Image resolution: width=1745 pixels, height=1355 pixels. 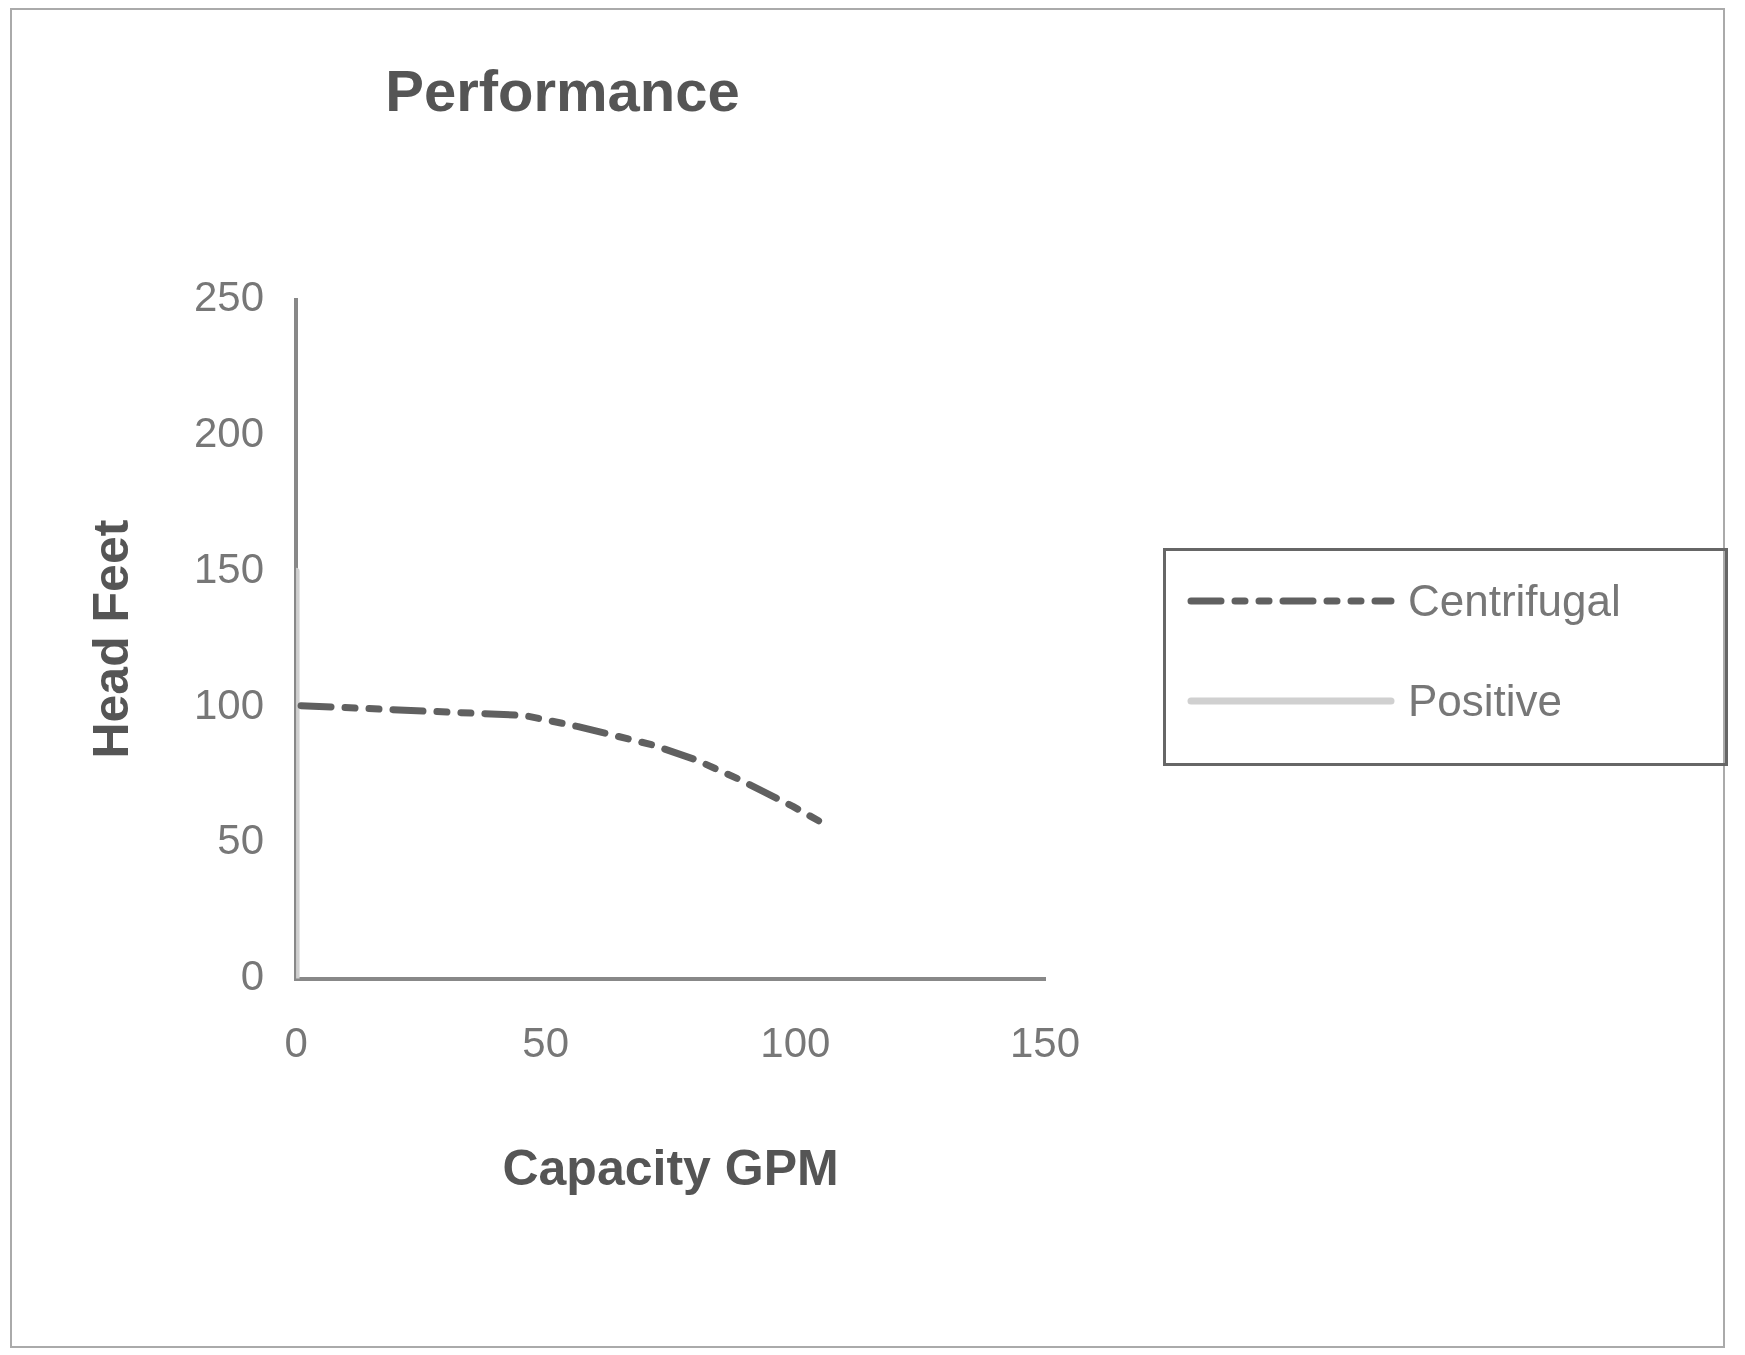 I want to click on legend-label: Positive, so click(x=1485, y=701).